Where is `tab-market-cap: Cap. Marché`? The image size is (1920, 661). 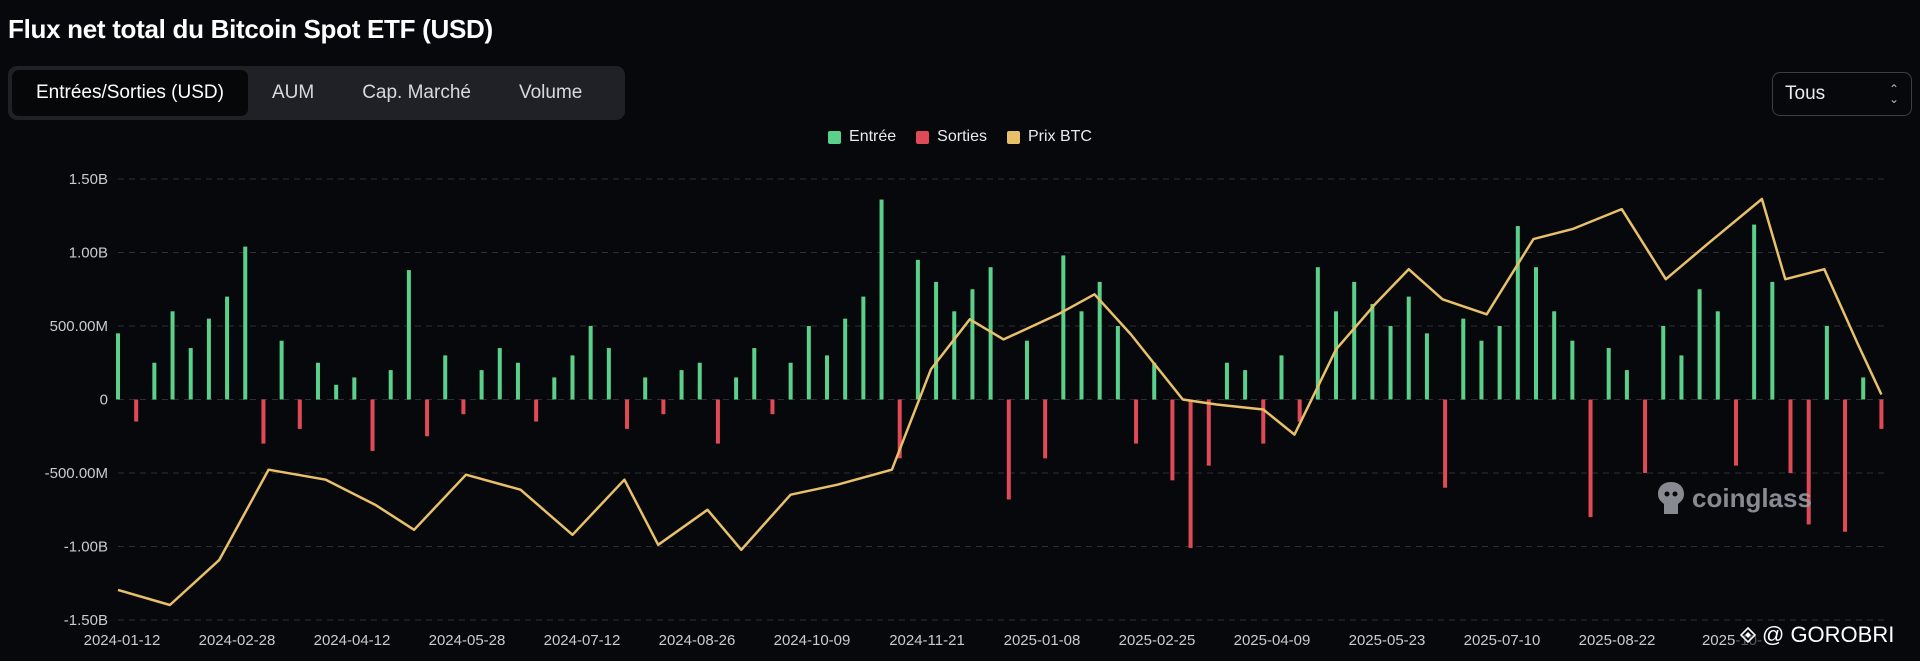 tab-market-cap: Cap. Marché is located at coordinates (416, 92).